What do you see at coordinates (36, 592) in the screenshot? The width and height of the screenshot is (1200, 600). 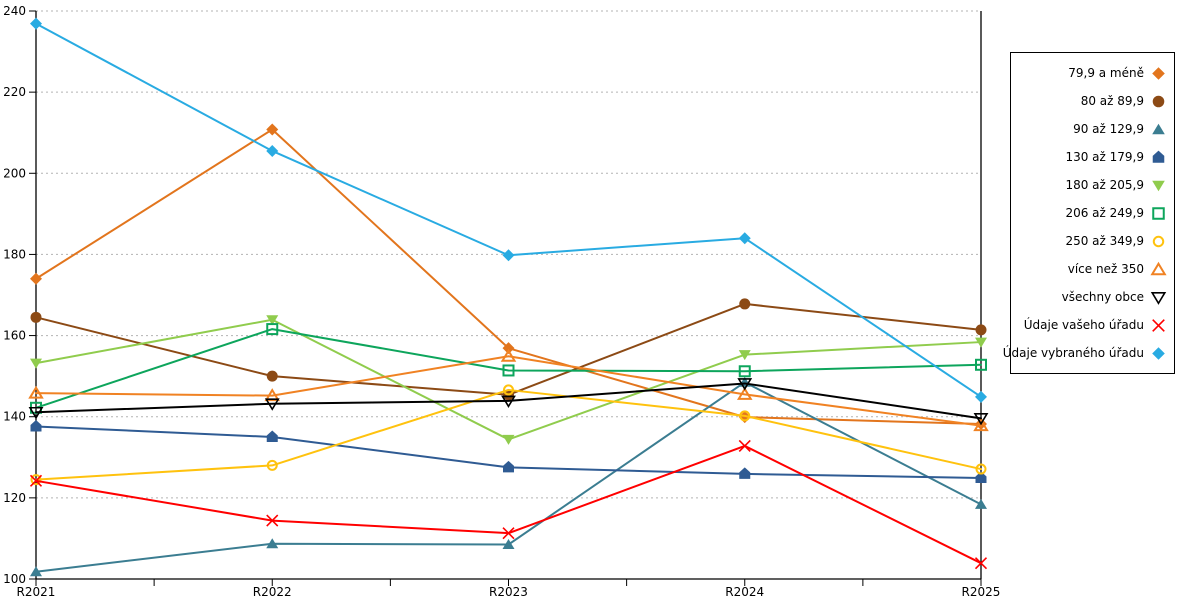 I see `x-tick-label: R2021` at bounding box center [36, 592].